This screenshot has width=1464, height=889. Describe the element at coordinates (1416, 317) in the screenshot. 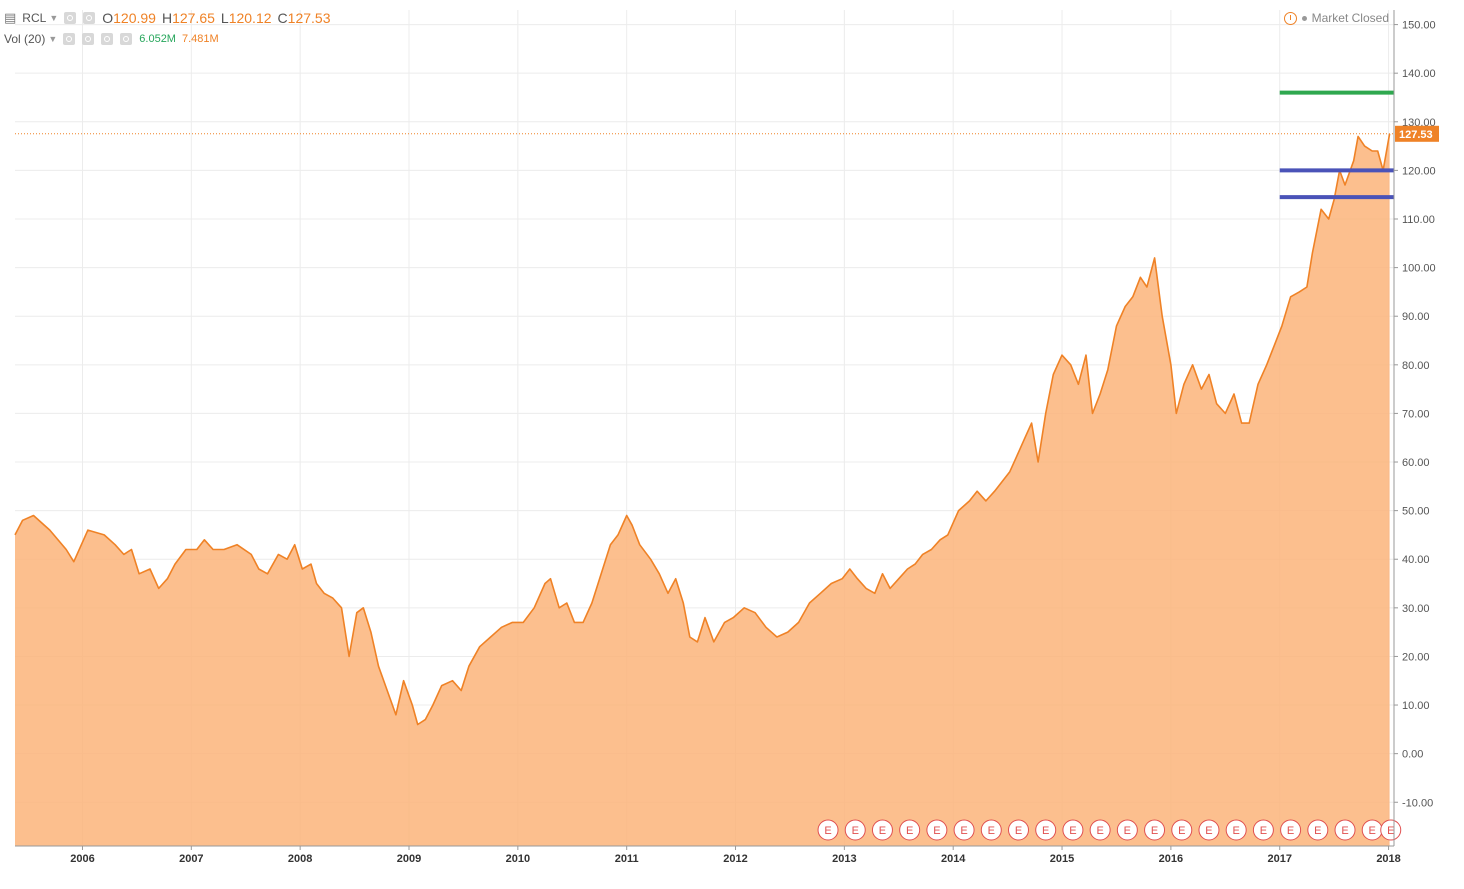

I see `y-tick-label: 90.00` at that location.